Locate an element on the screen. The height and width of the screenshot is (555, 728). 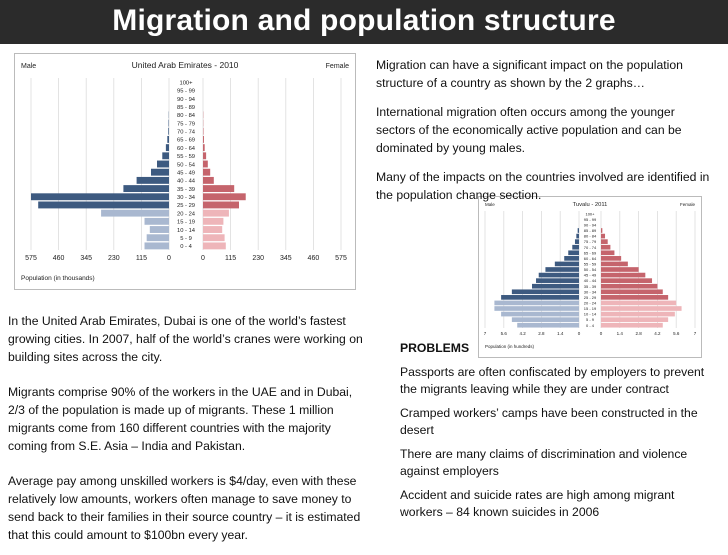
tuvalu-age-label: 45 - 49 is located at coordinates (590, 275).